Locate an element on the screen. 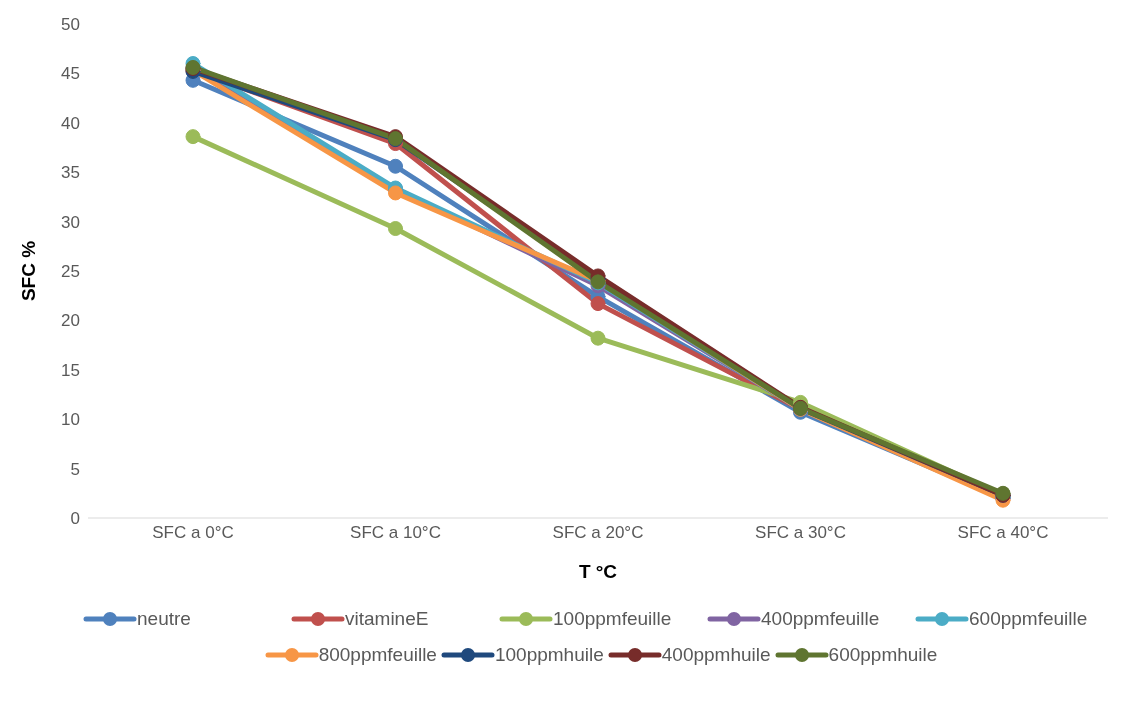  x-tick-label: SFC a 10°C is located at coordinates (395, 533).